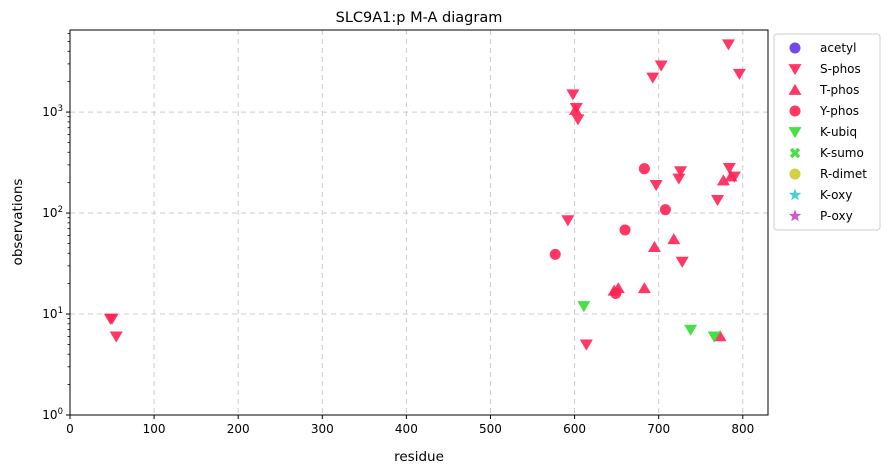 This screenshot has width=889, height=474. What do you see at coordinates (840, 69) in the screenshot?
I see `legend-s-phos-label: S-phos` at bounding box center [840, 69].